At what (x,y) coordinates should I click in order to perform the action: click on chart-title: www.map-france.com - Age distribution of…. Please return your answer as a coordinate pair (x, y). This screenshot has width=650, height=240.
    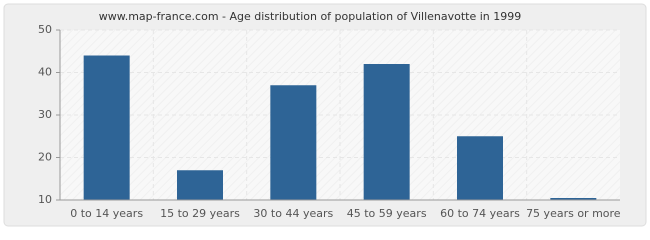
    Looking at the image, I should click on (310, 16).